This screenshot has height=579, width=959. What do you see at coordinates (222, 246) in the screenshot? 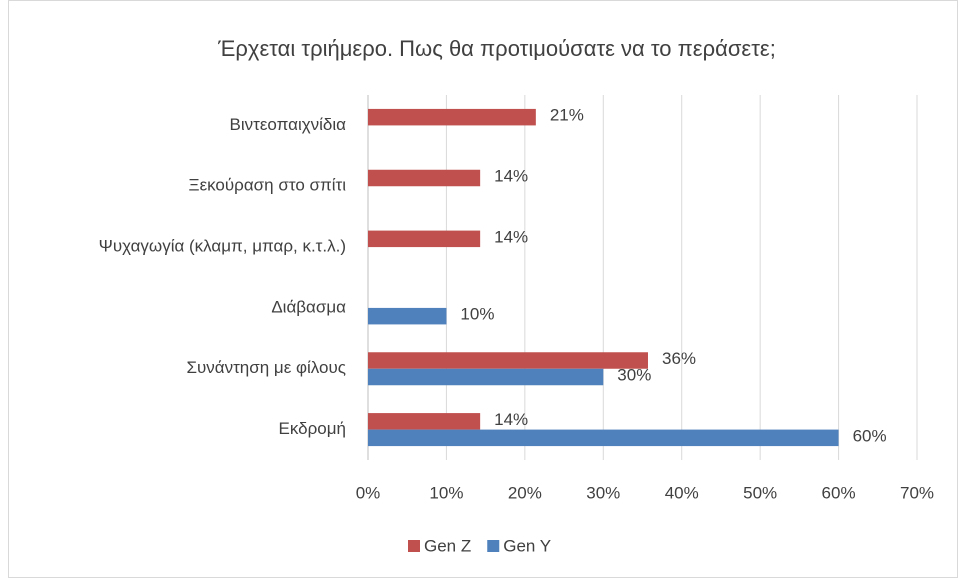
I see `y-tick-label: Ψυχαγωγία (κλαμπ, μπαρ, κ.τ.λ.)` at bounding box center [222, 246].